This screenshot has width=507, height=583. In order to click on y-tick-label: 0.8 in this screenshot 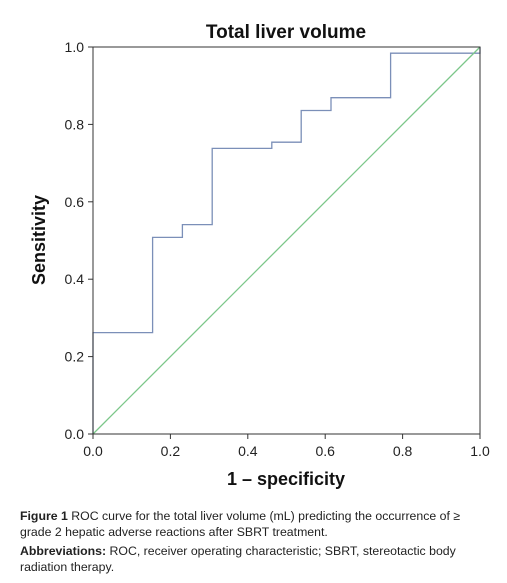, I will do `click(75, 124)`.